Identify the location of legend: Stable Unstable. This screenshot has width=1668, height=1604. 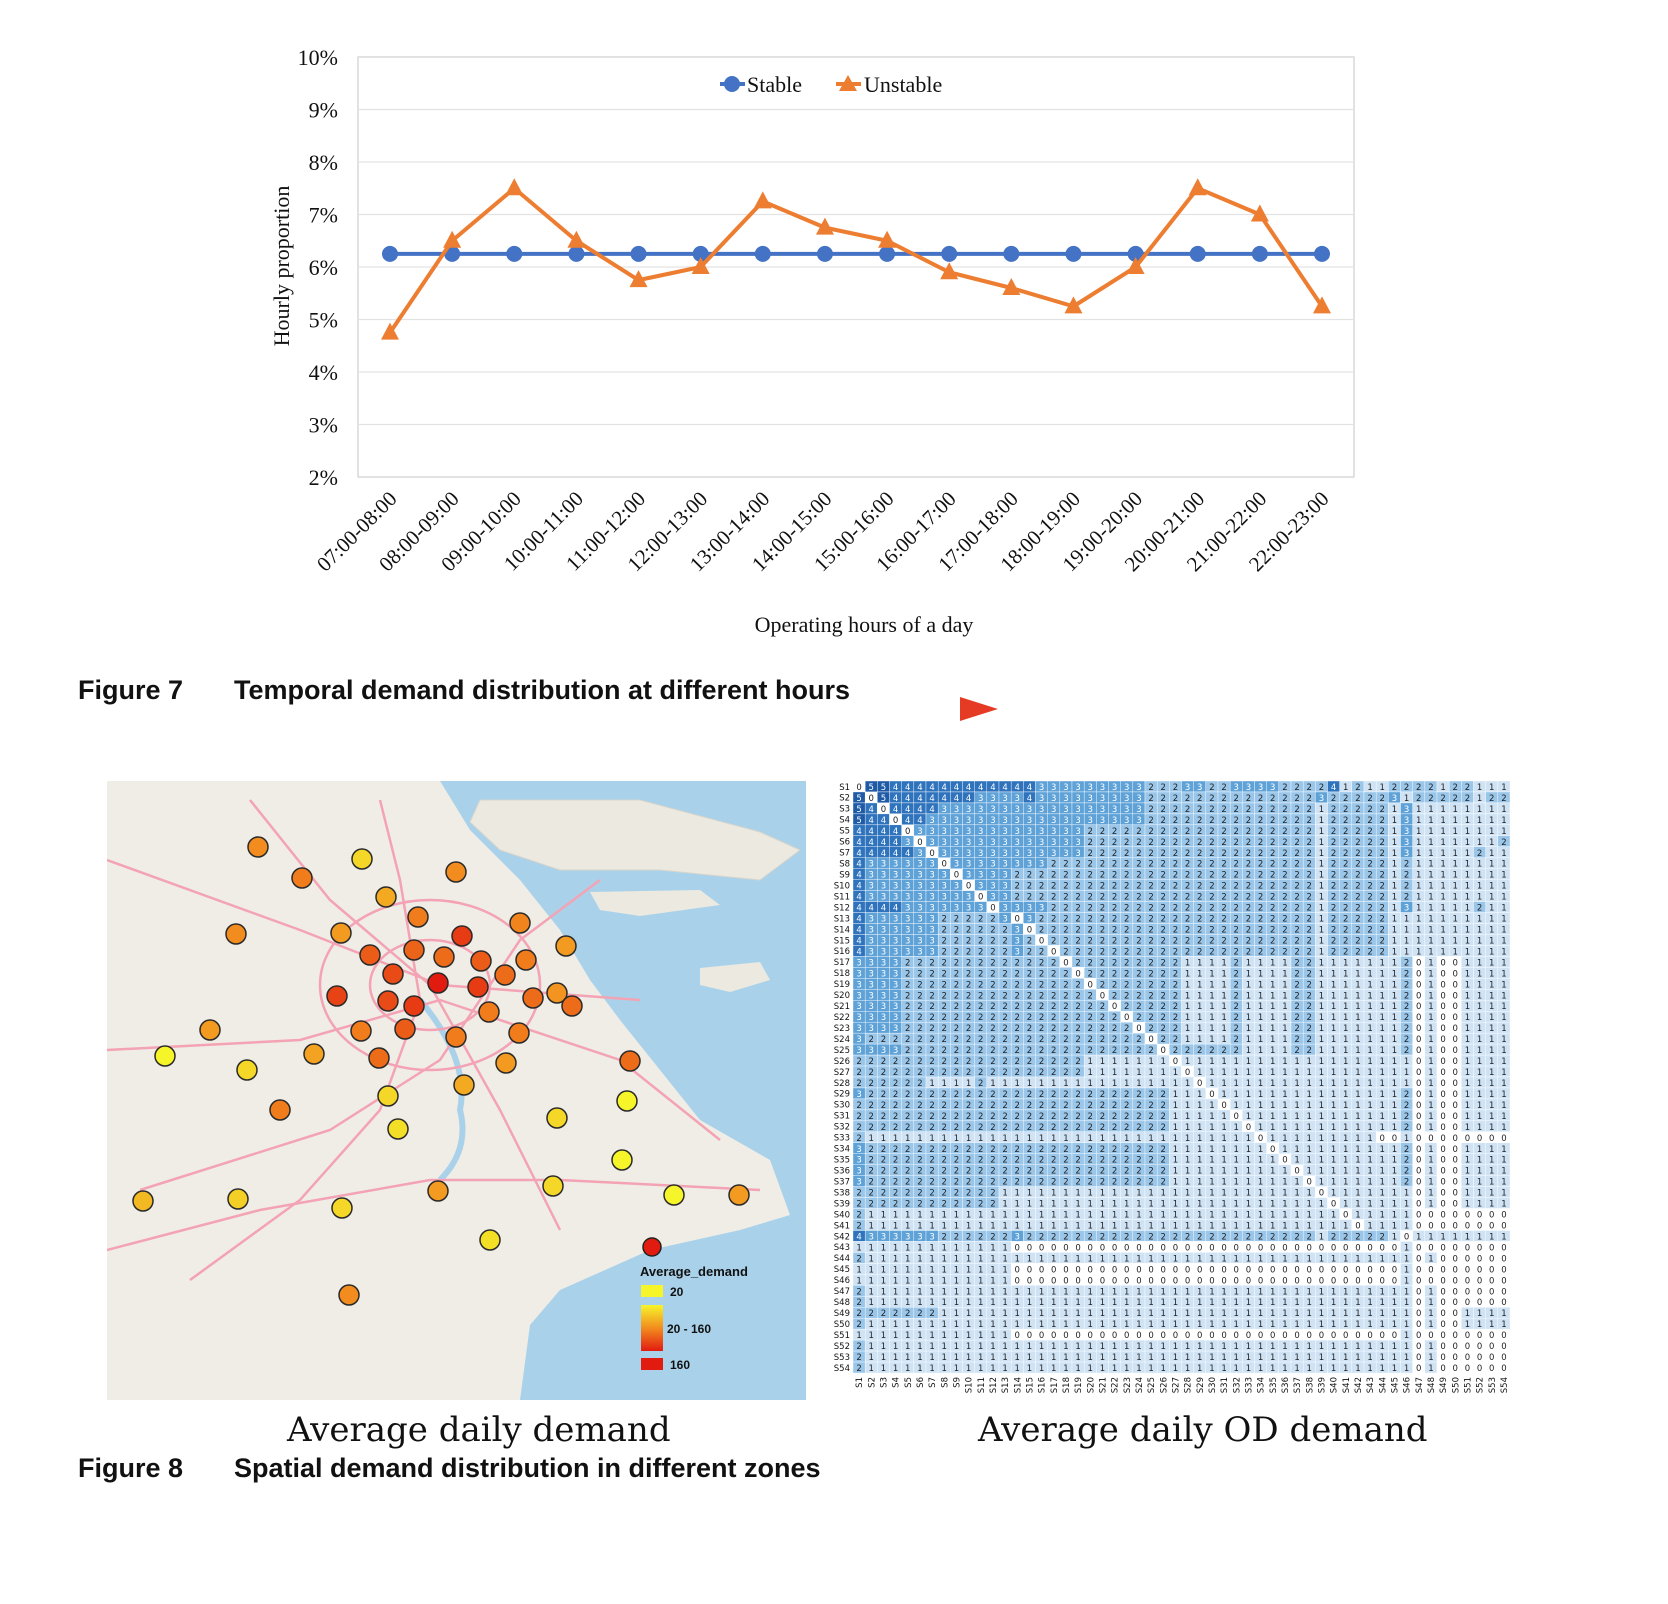
(831, 84).